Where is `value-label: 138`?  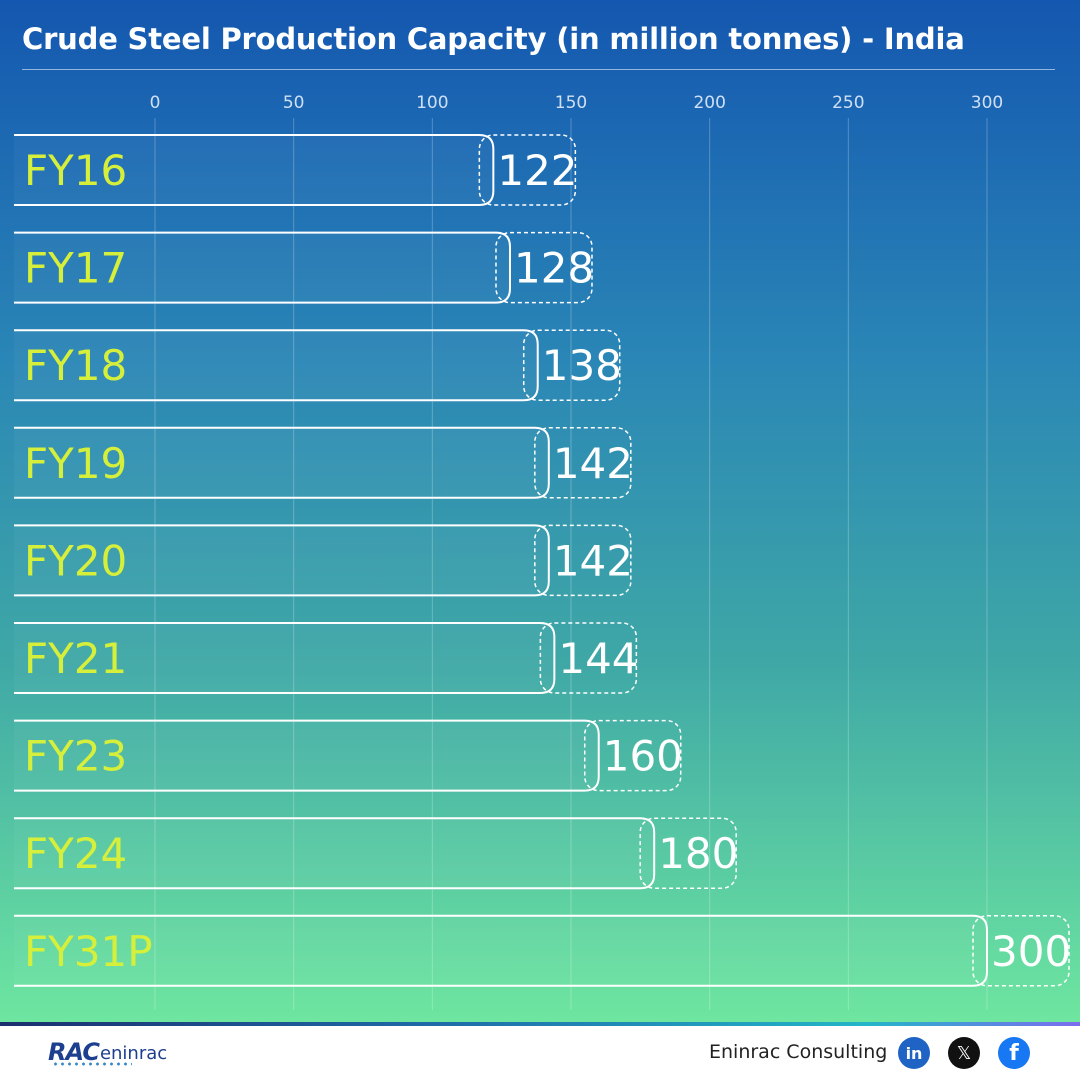
value-label: 138 is located at coordinates (582, 365).